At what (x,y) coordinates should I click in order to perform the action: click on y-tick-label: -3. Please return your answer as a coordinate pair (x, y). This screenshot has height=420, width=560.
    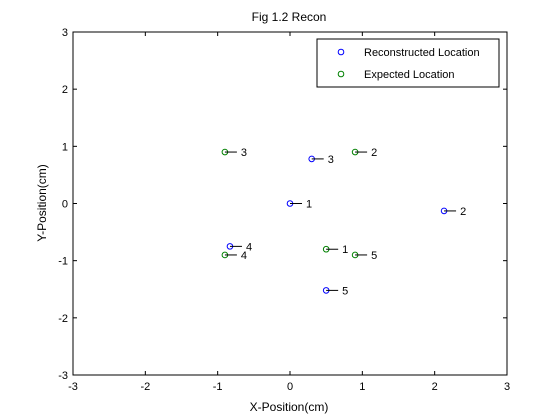
    Looking at the image, I should click on (63, 376).